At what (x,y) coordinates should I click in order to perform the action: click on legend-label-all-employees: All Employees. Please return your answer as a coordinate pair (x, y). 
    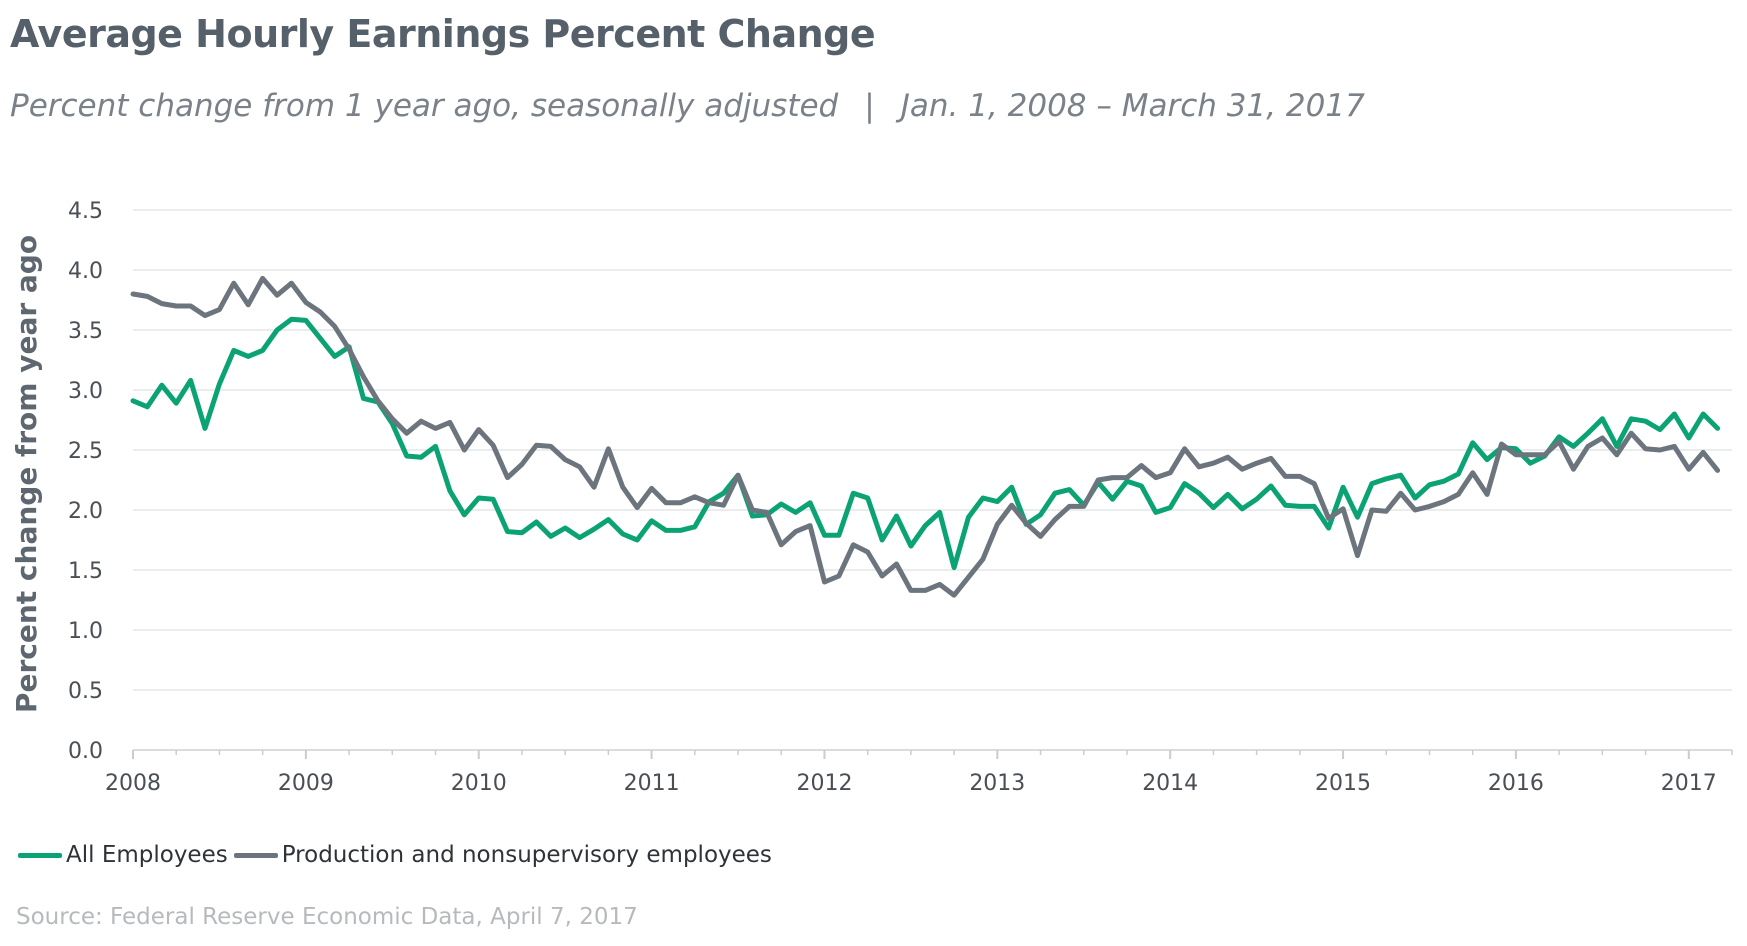
    Looking at the image, I should click on (147, 855).